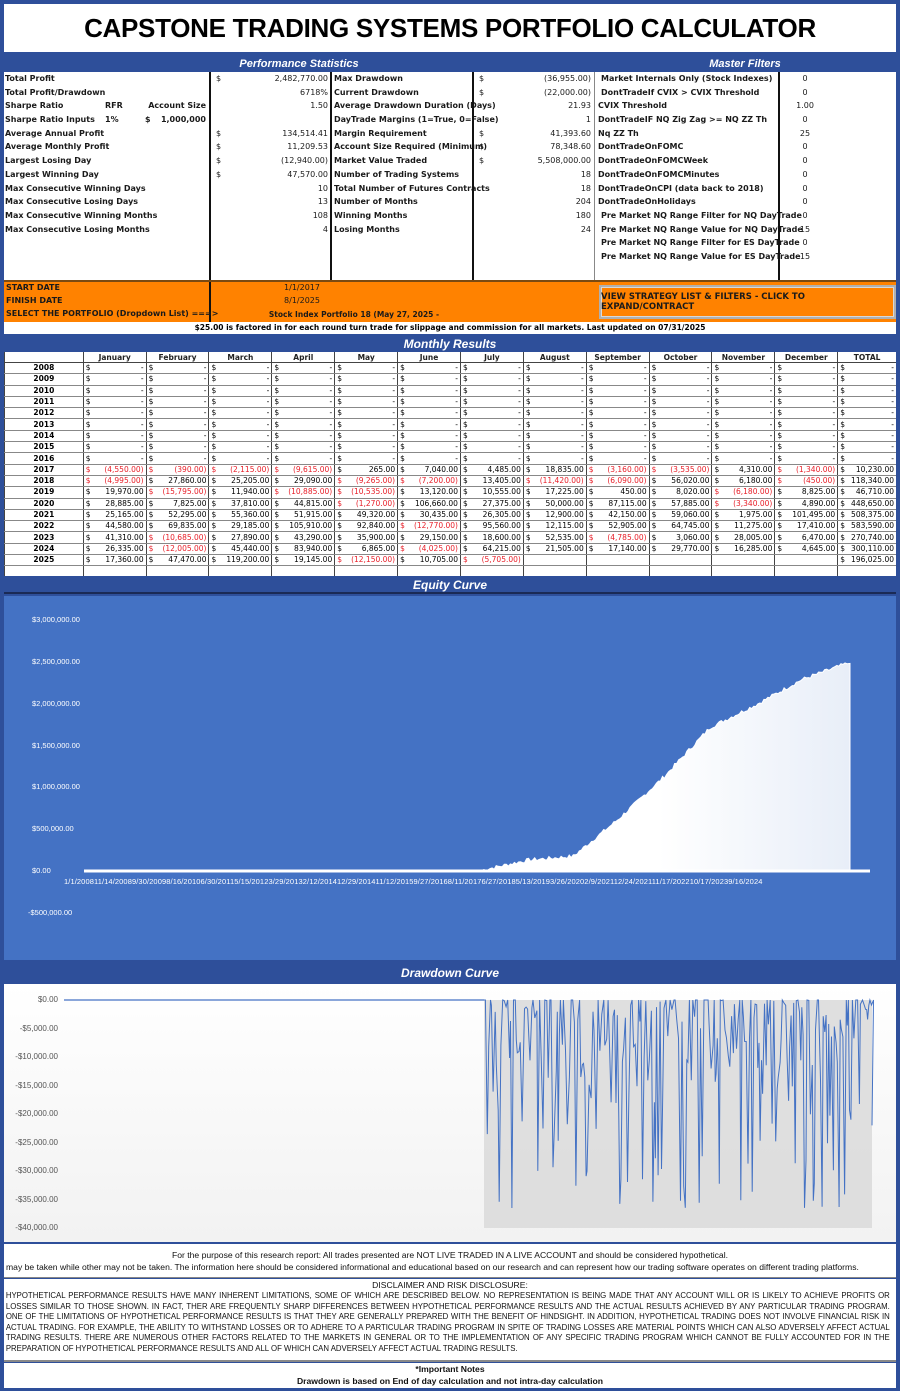  I want to click on month-value-cell: $4,645.00, so click(806, 549).